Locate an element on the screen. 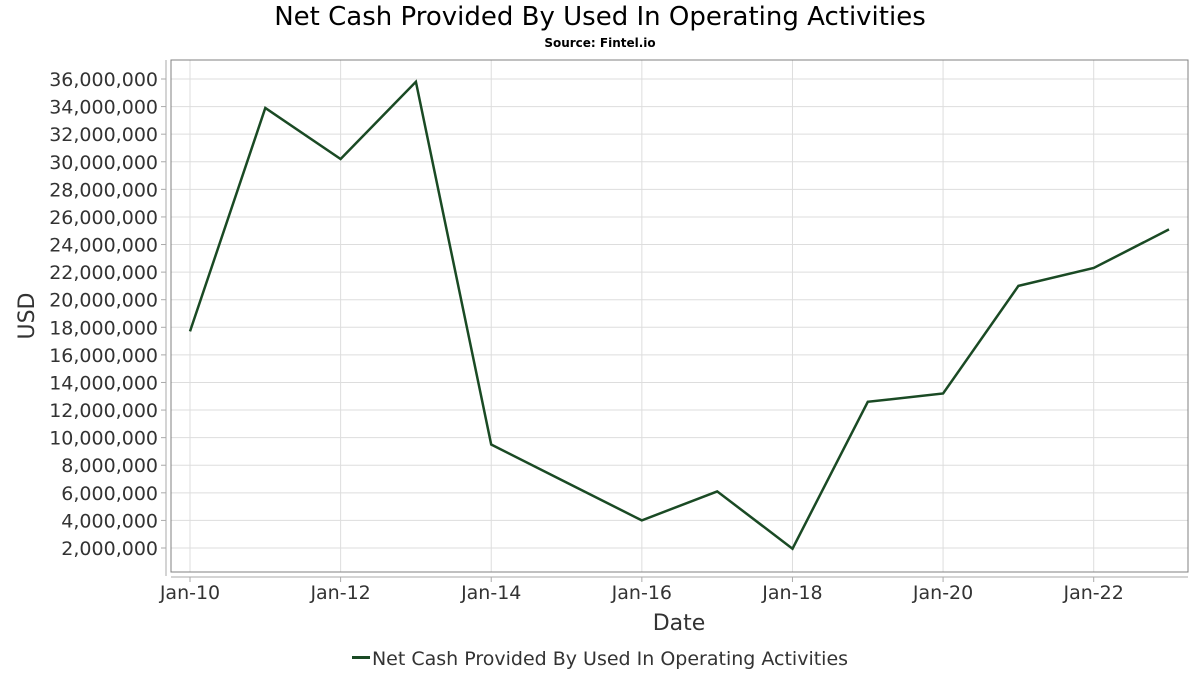  legend-line-swatch-icon is located at coordinates (360, 657).